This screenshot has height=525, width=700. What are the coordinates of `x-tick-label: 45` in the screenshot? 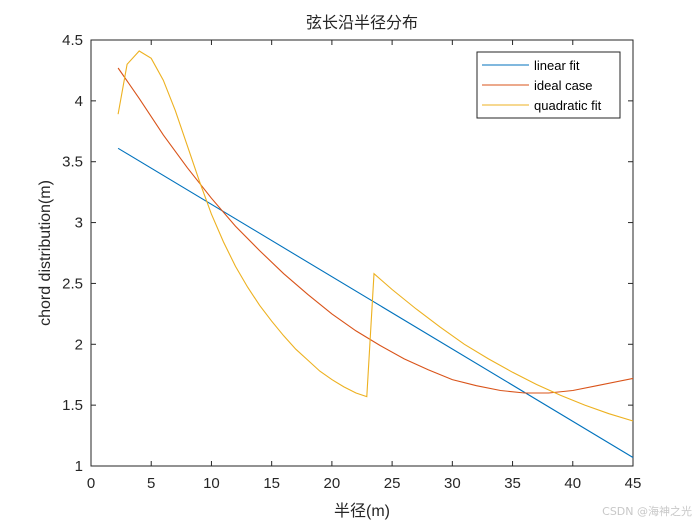 It's located at (633, 483).